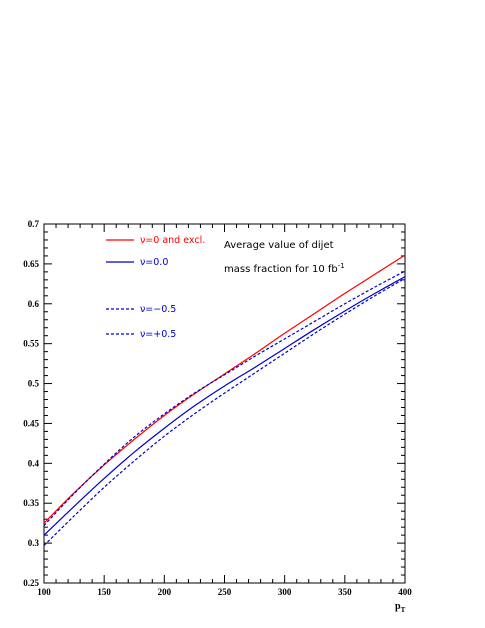  What do you see at coordinates (405, 592) in the screenshot?
I see `x-tick-label: 400` at bounding box center [405, 592].